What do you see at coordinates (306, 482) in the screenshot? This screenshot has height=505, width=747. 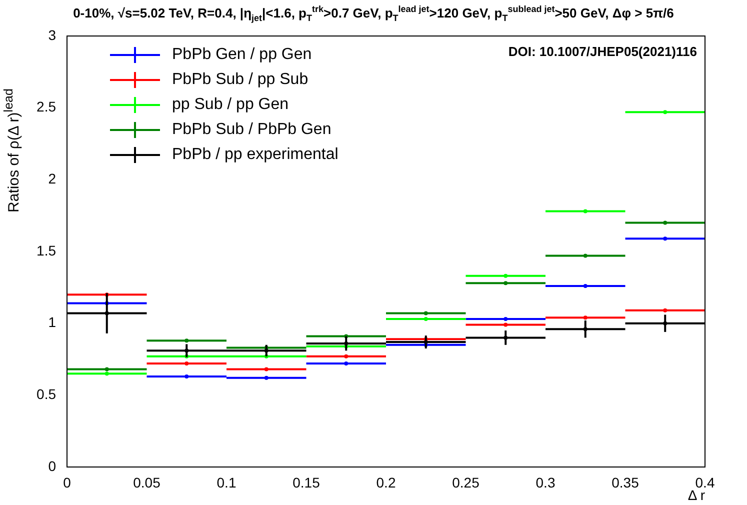 I see `x-tick-label: 0.15` at bounding box center [306, 482].